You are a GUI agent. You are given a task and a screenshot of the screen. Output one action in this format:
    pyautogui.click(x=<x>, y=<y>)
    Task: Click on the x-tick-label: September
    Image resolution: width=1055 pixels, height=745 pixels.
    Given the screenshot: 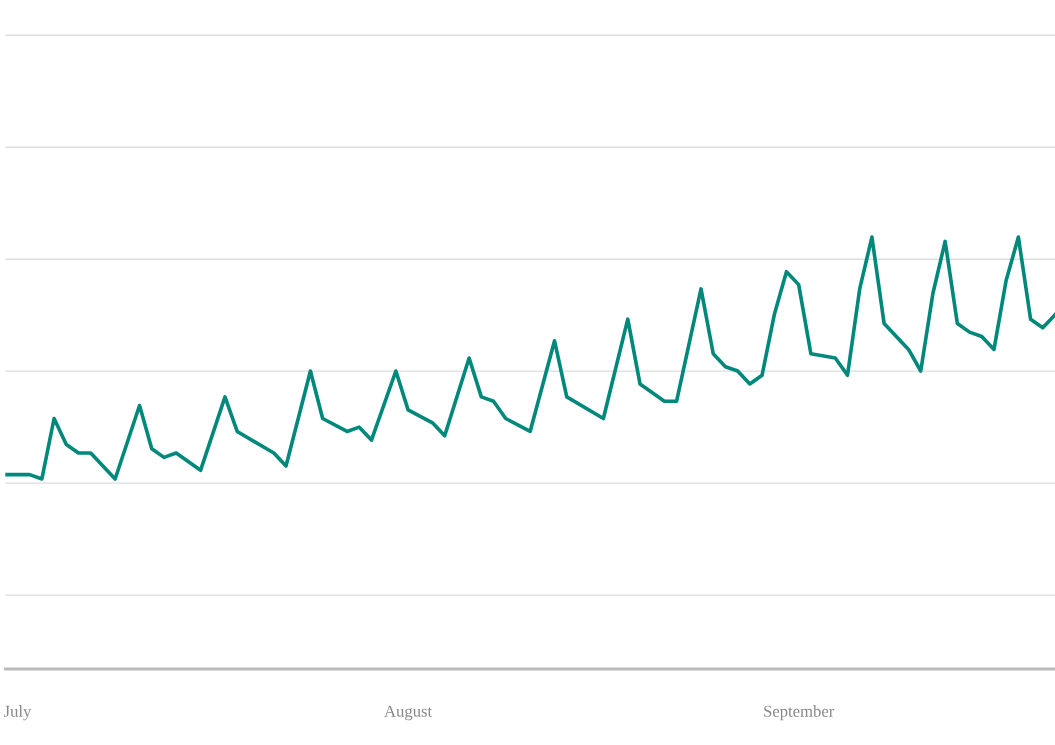 What is the action you would take?
    pyautogui.click(x=799, y=713)
    